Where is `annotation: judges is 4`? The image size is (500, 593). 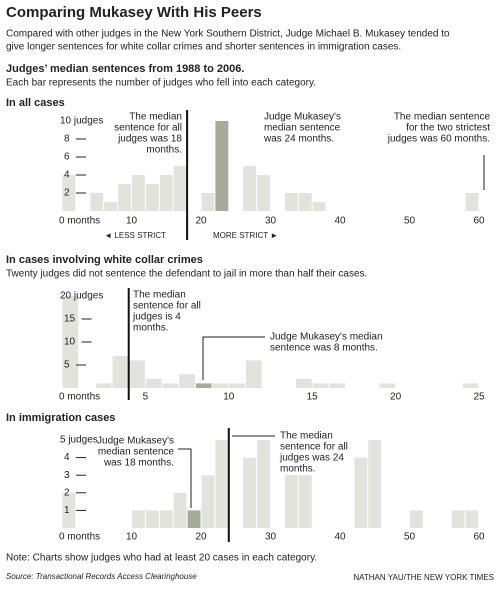
annotation: judges is 4 is located at coordinates (156, 317).